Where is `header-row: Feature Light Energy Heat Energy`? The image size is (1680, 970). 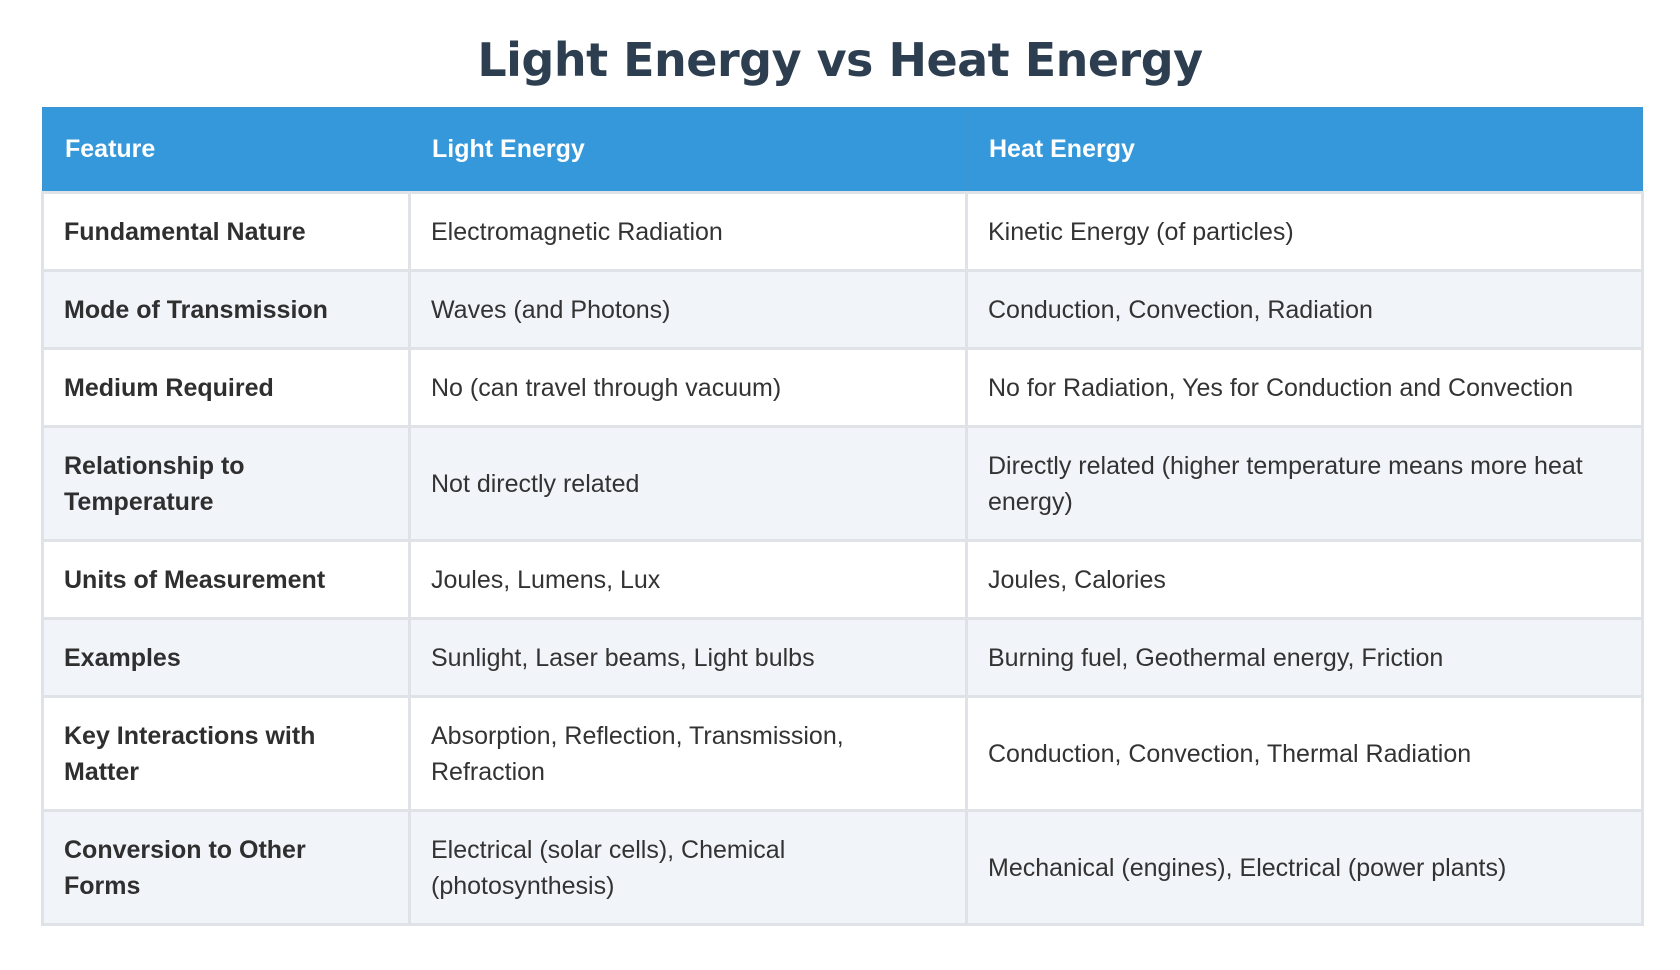 header-row: Feature Light Energy Heat Energy is located at coordinates (842, 150).